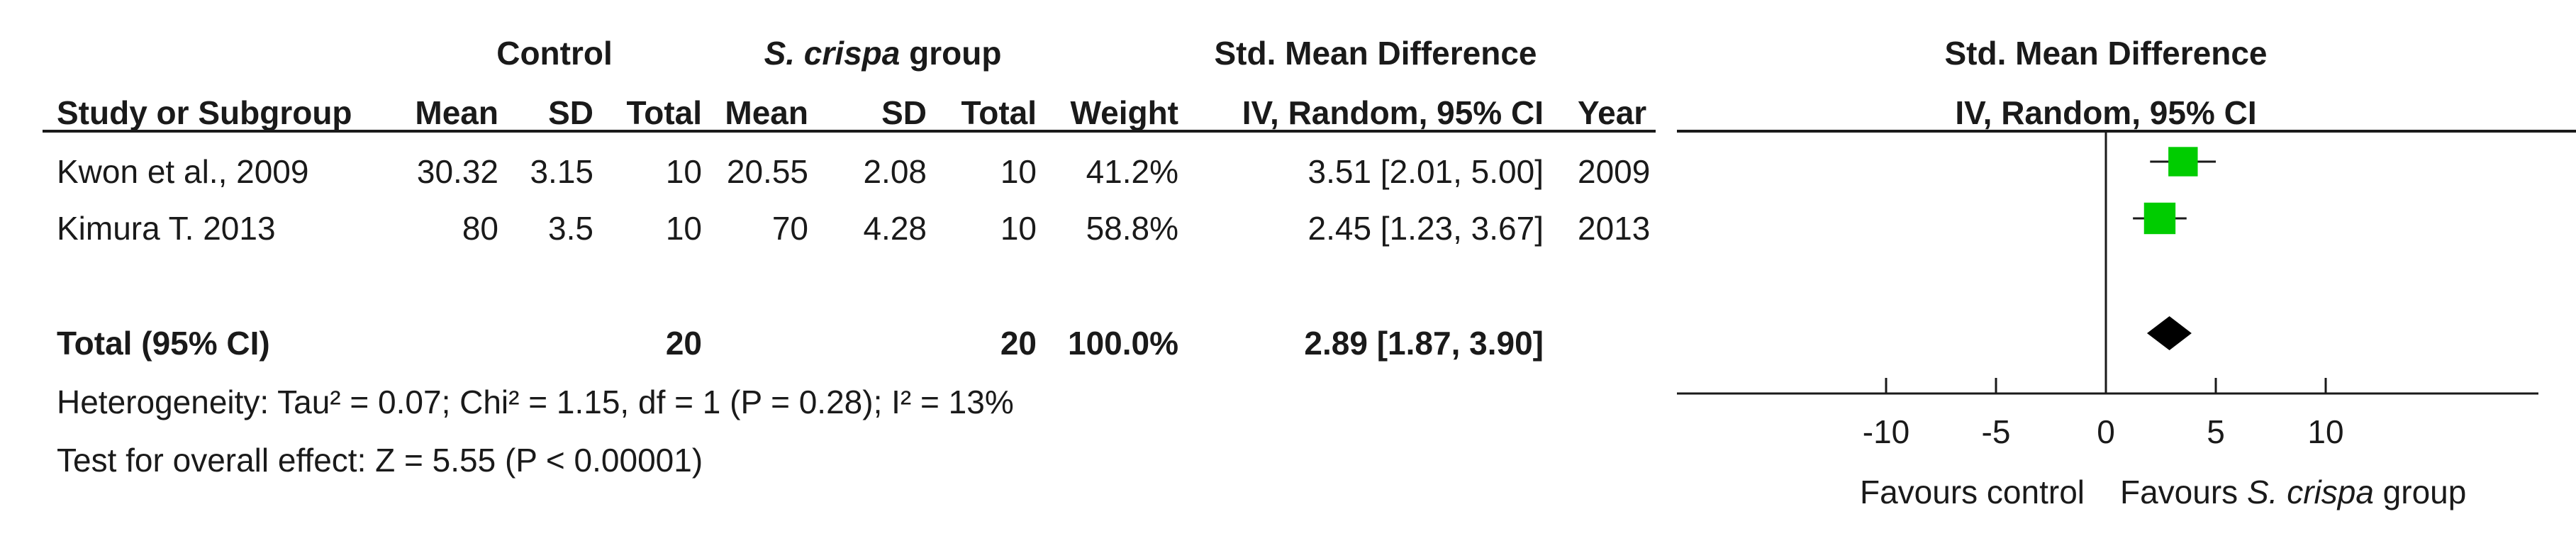  What do you see at coordinates (904, 112) in the screenshot?
I see `col-exp-sd: SD` at bounding box center [904, 112].